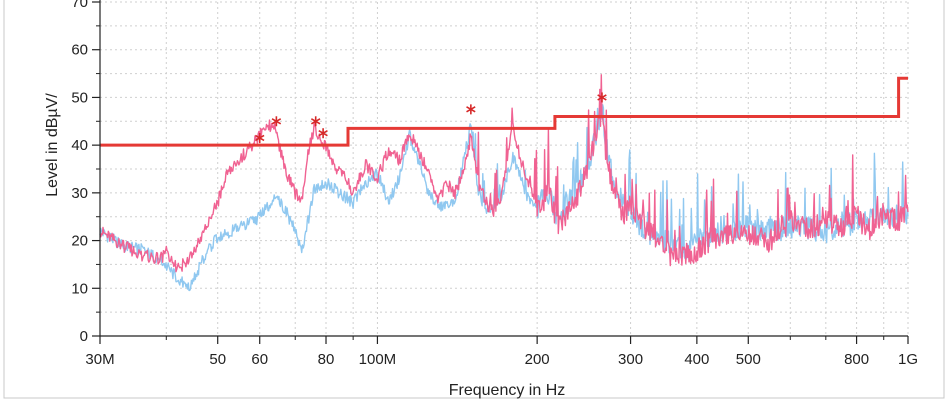 This screenshot has width=950, height=404. What do you see at coordinates (52, 145) in the screenshot?
I see `y-axis-title: Level in dBµV/` at bounding box center [52, 145].